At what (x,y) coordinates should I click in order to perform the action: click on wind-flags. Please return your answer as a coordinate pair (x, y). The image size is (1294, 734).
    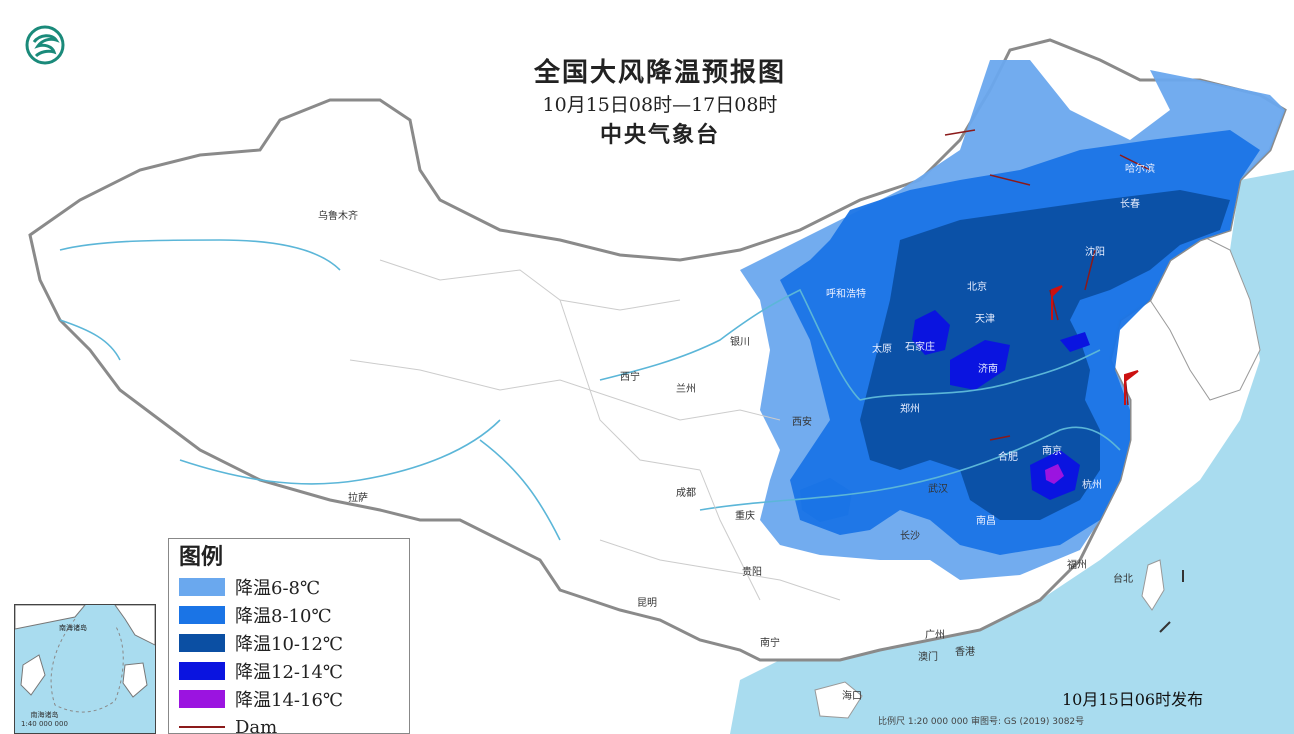
    Looking at the image, I should click on (1095, 345).